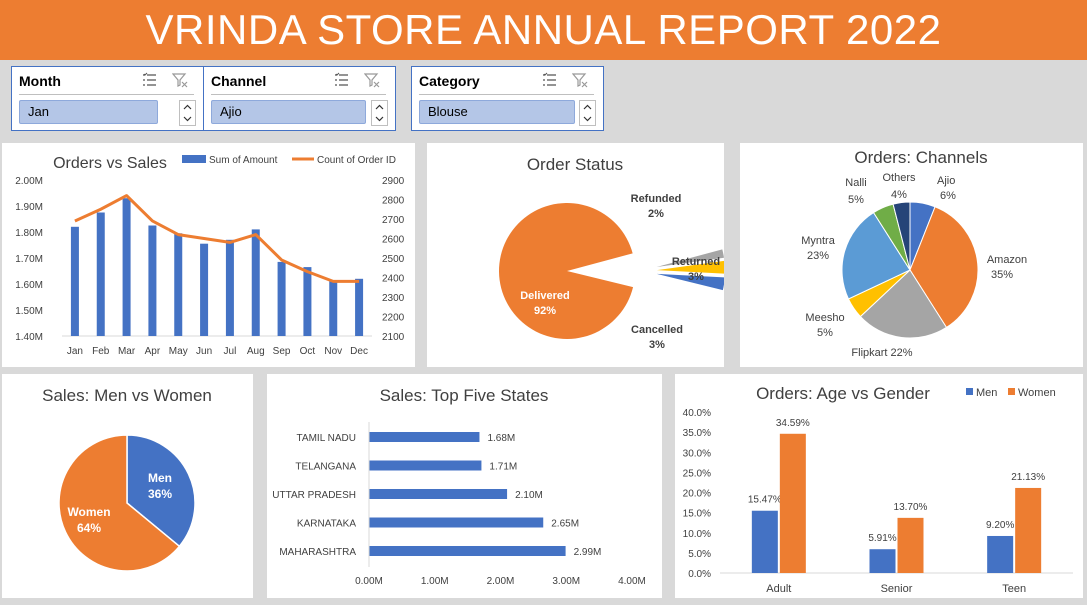  What do you see at coordinates (393, 318) in the screenshot?
I see `y2-tick-label: 2200` at bounding box center [393, 318].